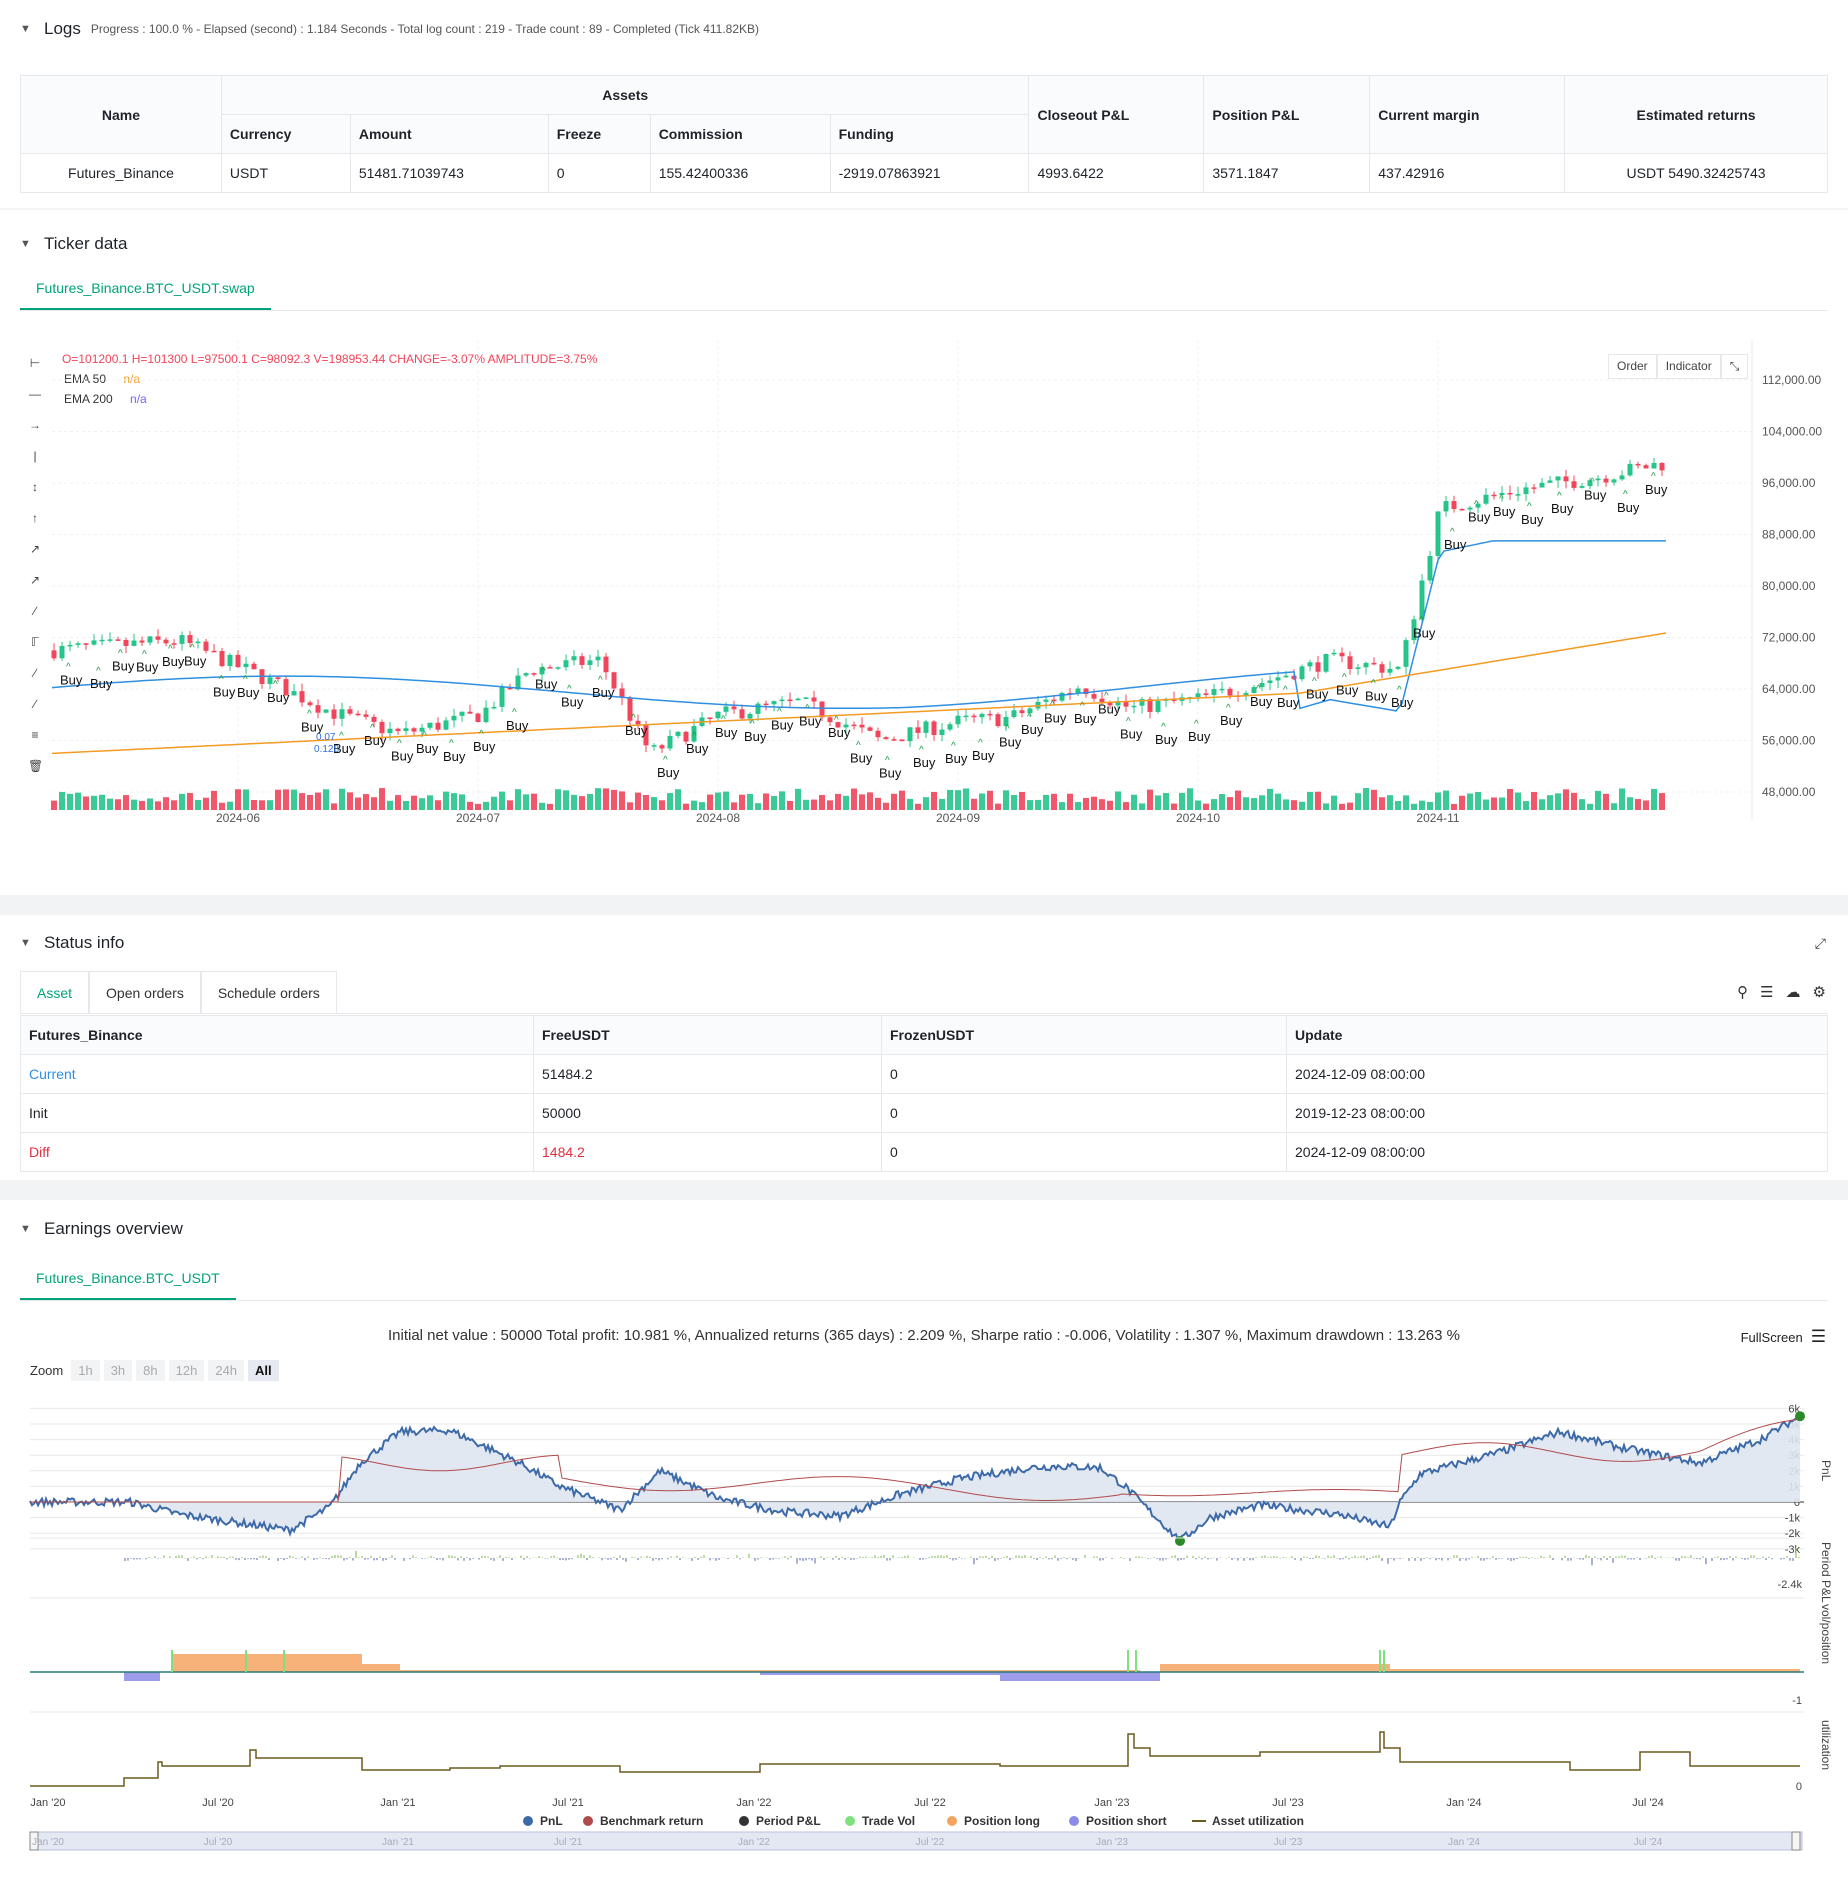 The height and width of the screenshot is (1881, 1848). I want to click on fullscreen-control: FullScreen ☰, so click(1783, 1337).